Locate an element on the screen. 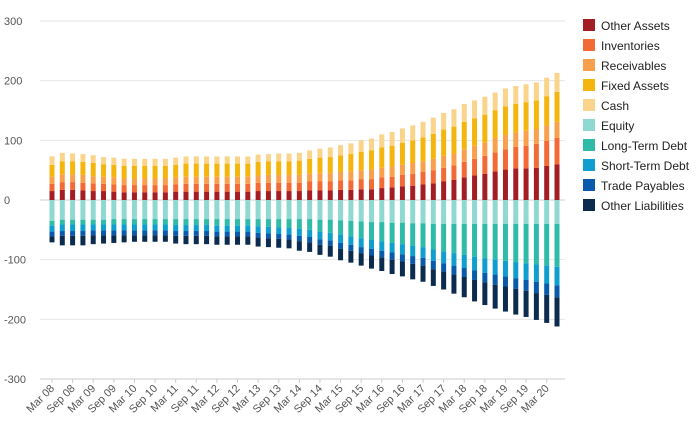  legend-swatch is located at coordinates (589, 145).